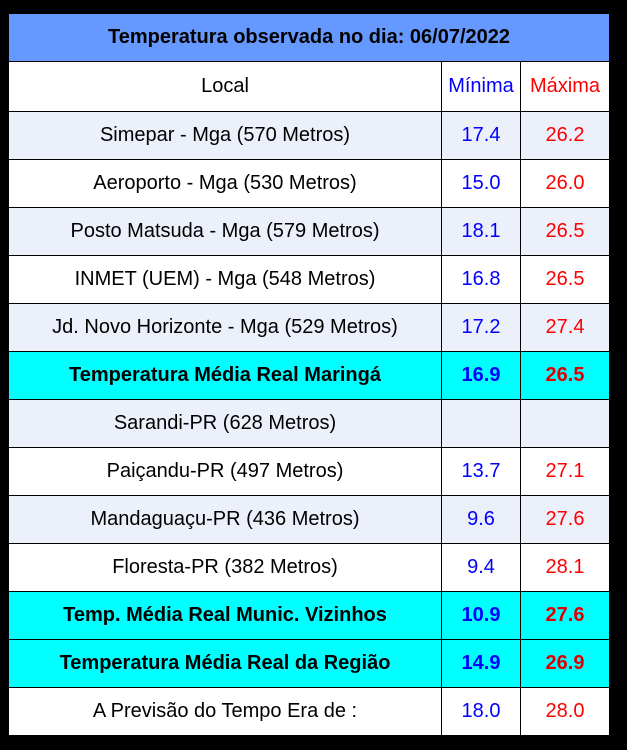 This screenshot has width=627, height=750. I want to click on title-row: Temperatura observada no dia: 06/07/2022, so click(309, 37).